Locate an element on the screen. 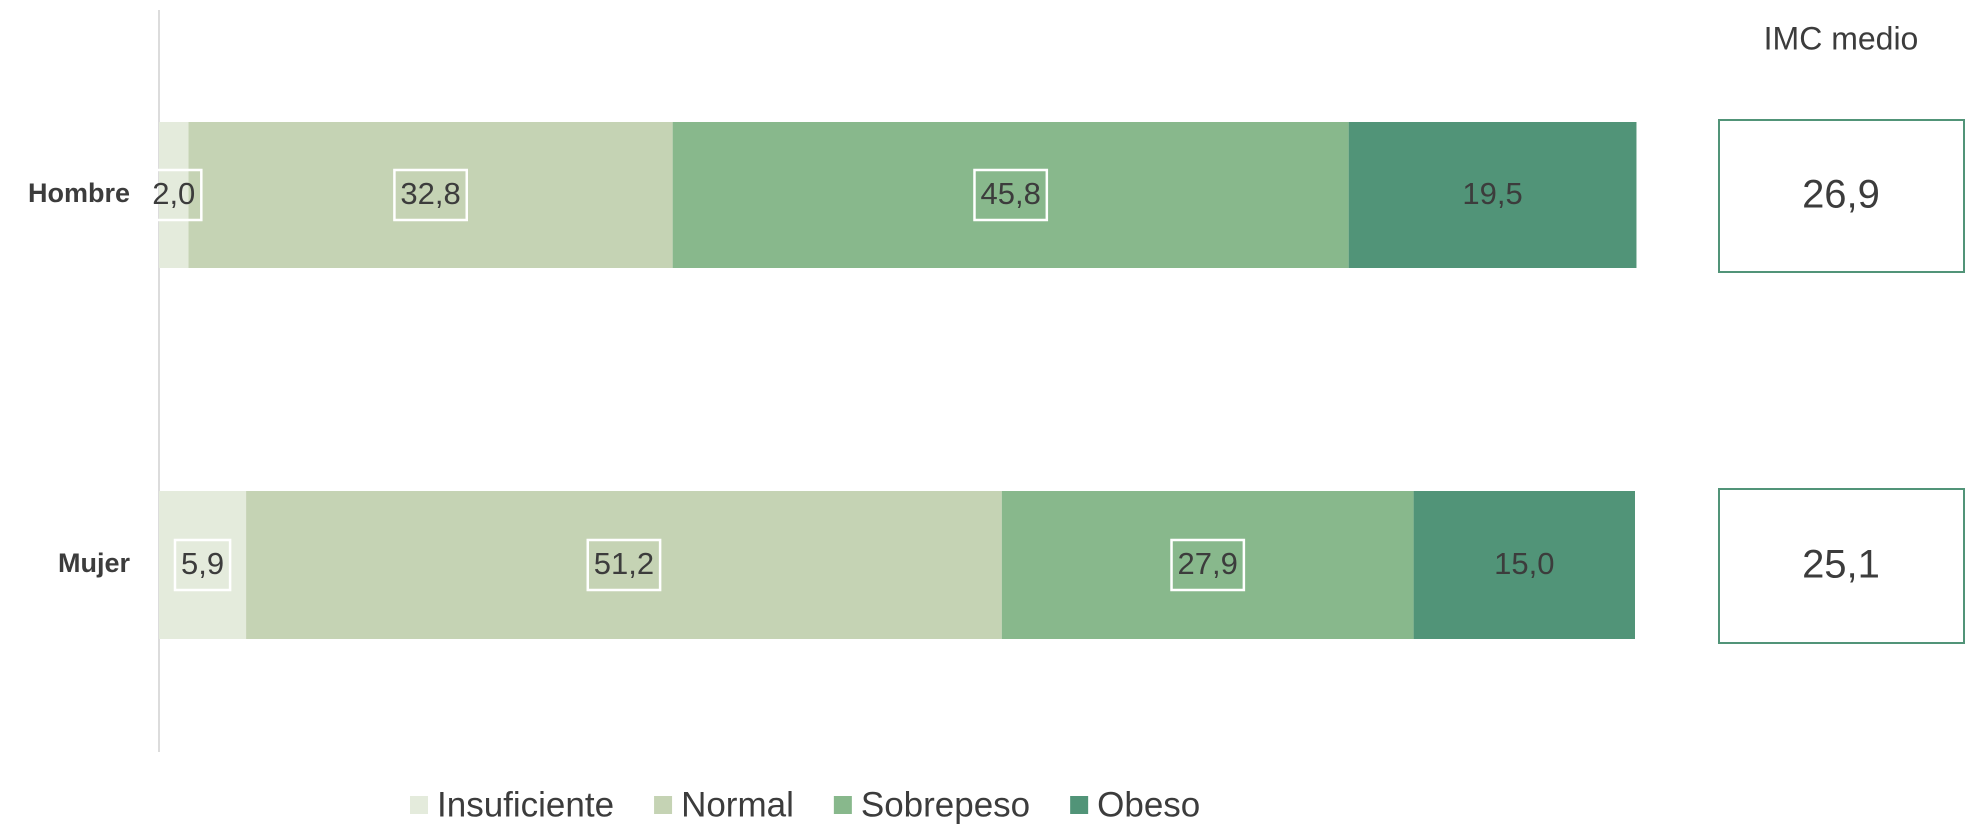  data-label: 5,9 is located at coordinates (202, 563).